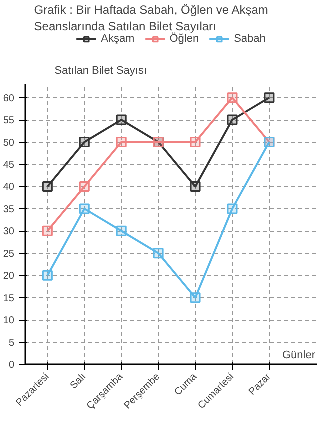  What do you see at coordinates (9, 165) in the screenshot?
I see `y-tick-label: 45` at bounding box center [9, 165].